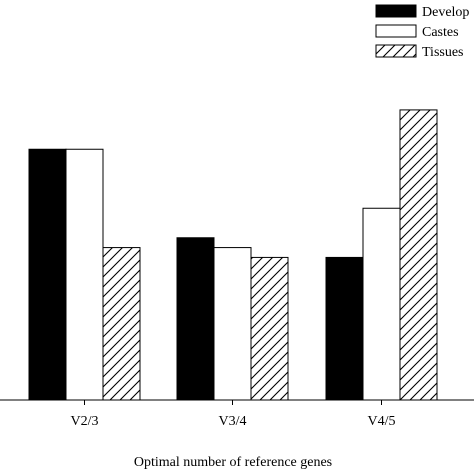  What do you see at coordinates (445, 12) in the screenshot?
I see `legend-label-develop: Develop` at bounding box center [445, 12].